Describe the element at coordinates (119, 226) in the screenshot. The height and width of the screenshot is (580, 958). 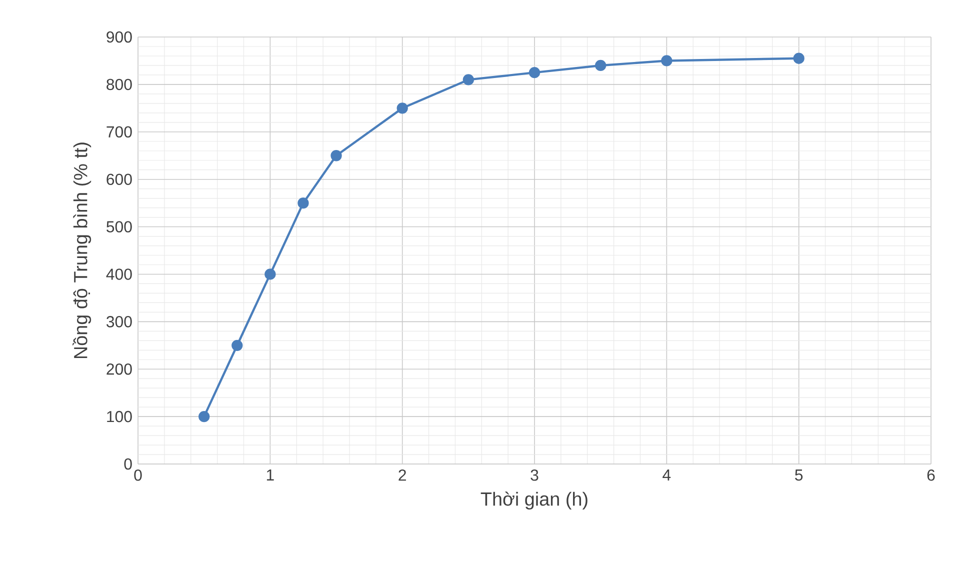
I see `y-tick-label: 500` at that location.